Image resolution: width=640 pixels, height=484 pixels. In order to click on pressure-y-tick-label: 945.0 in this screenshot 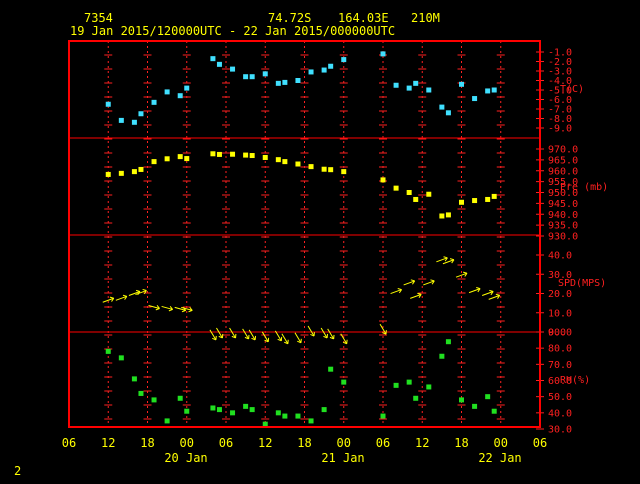, I will do `click(563, 204)`.